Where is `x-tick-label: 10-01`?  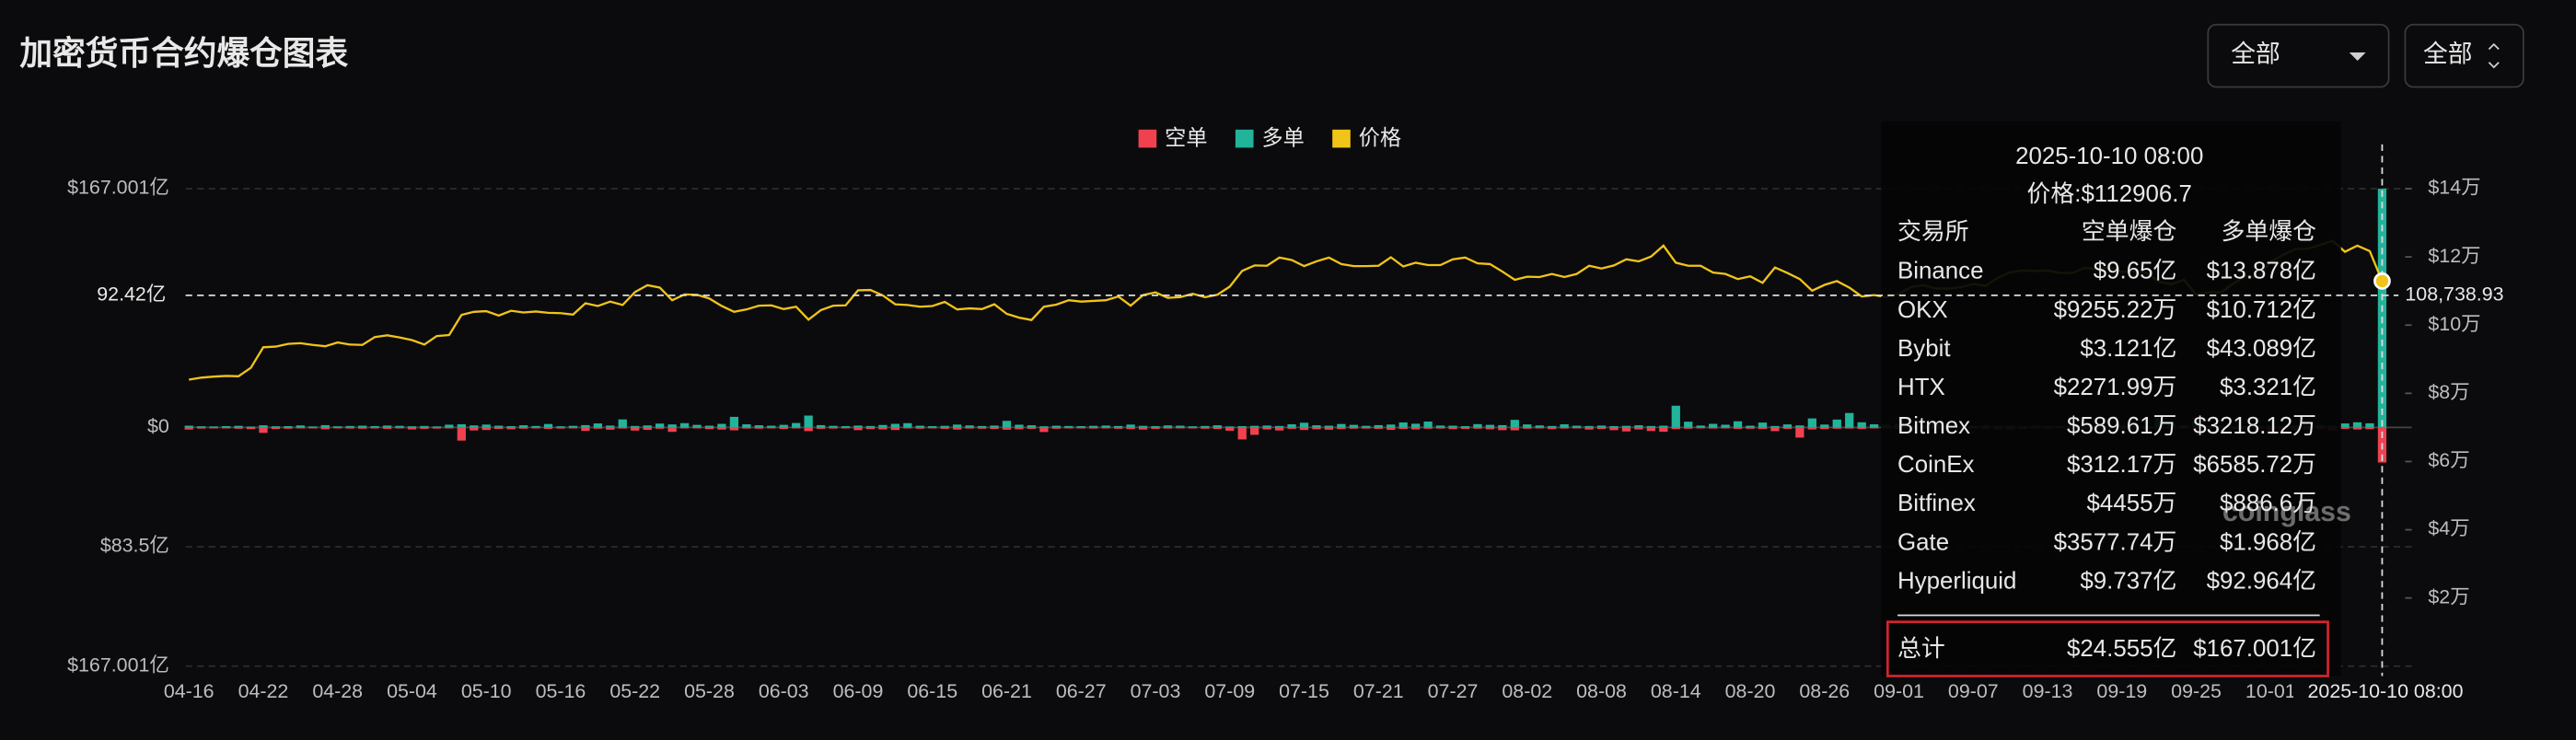
x-tick-label: 10-01 is located at coordinates (2270, 691).